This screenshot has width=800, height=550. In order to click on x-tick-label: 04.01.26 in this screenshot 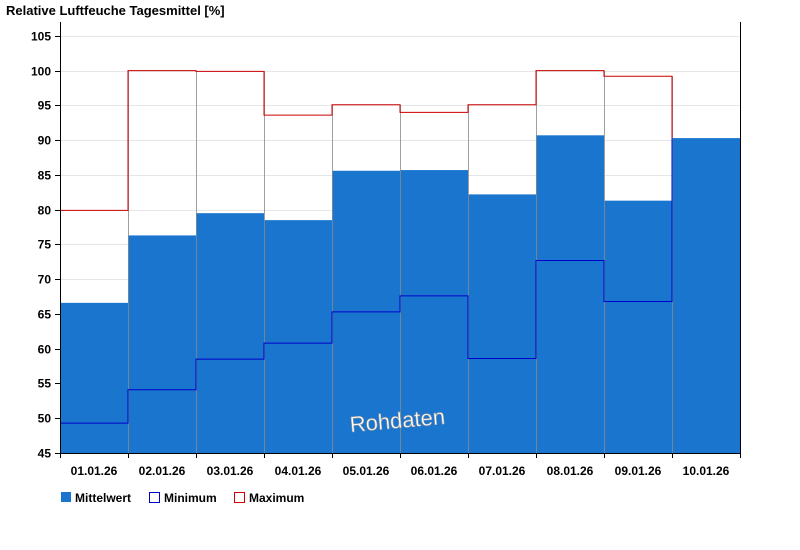, I will do `click(298, 471)`.